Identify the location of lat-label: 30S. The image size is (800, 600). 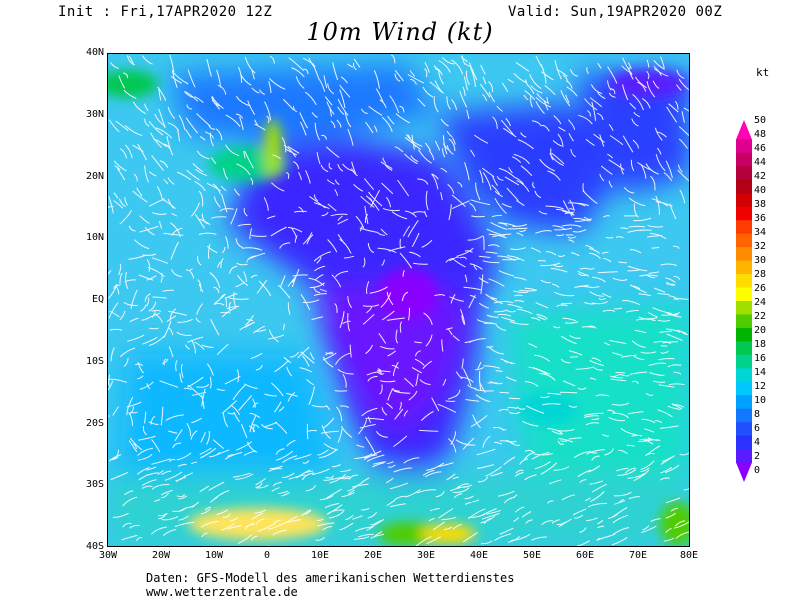
(94, 484).